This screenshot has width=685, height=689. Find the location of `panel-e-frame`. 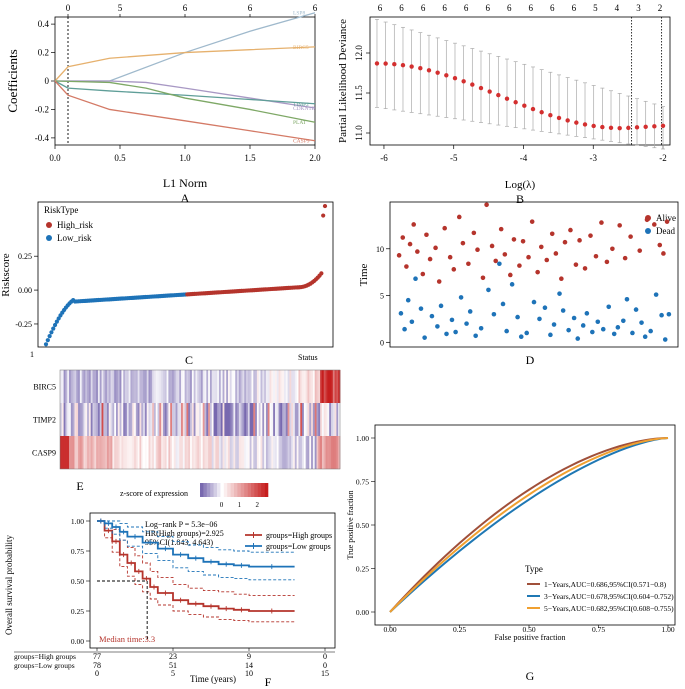

panel-e-frame is located at coordinates (200, 419).